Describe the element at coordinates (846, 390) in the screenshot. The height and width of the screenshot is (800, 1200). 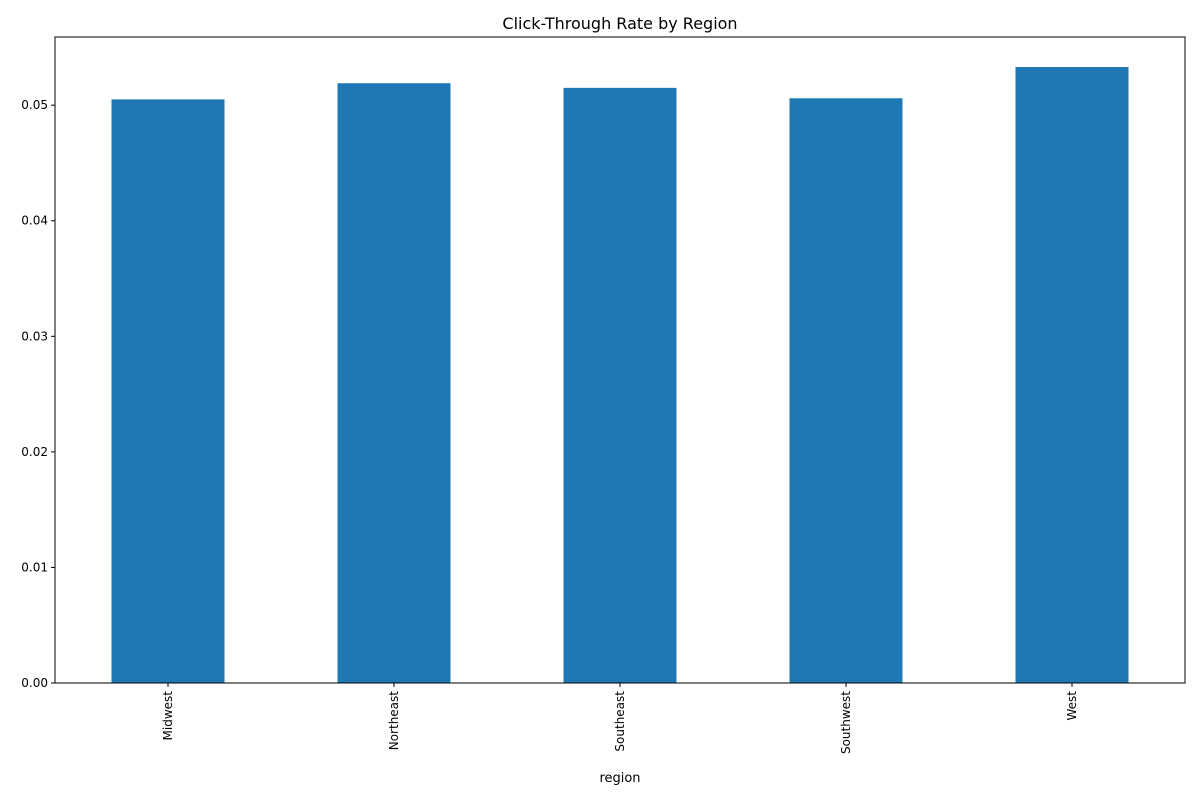
I see `bar-southwest` at that location.